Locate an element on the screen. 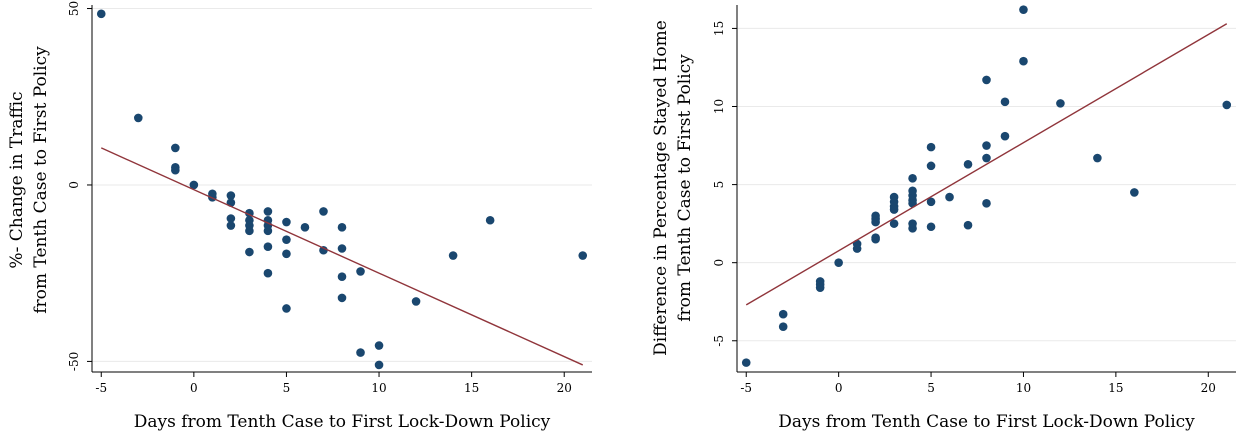  y-tick-label: 15 is located at coordinates (719, 28).